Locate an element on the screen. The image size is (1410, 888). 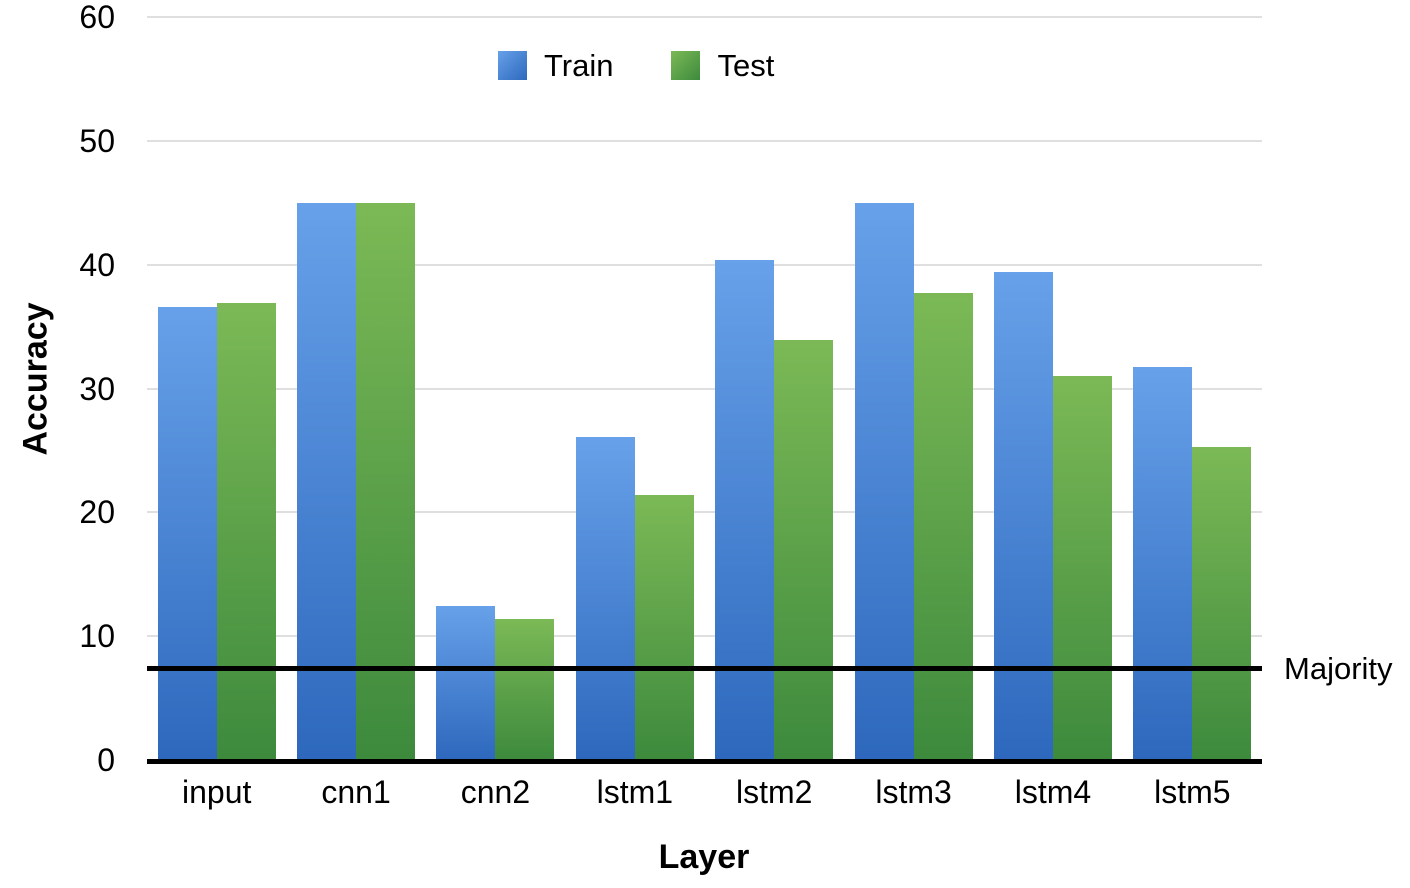
y-tick-label-0: 0 is located at coordinates (106, 760).